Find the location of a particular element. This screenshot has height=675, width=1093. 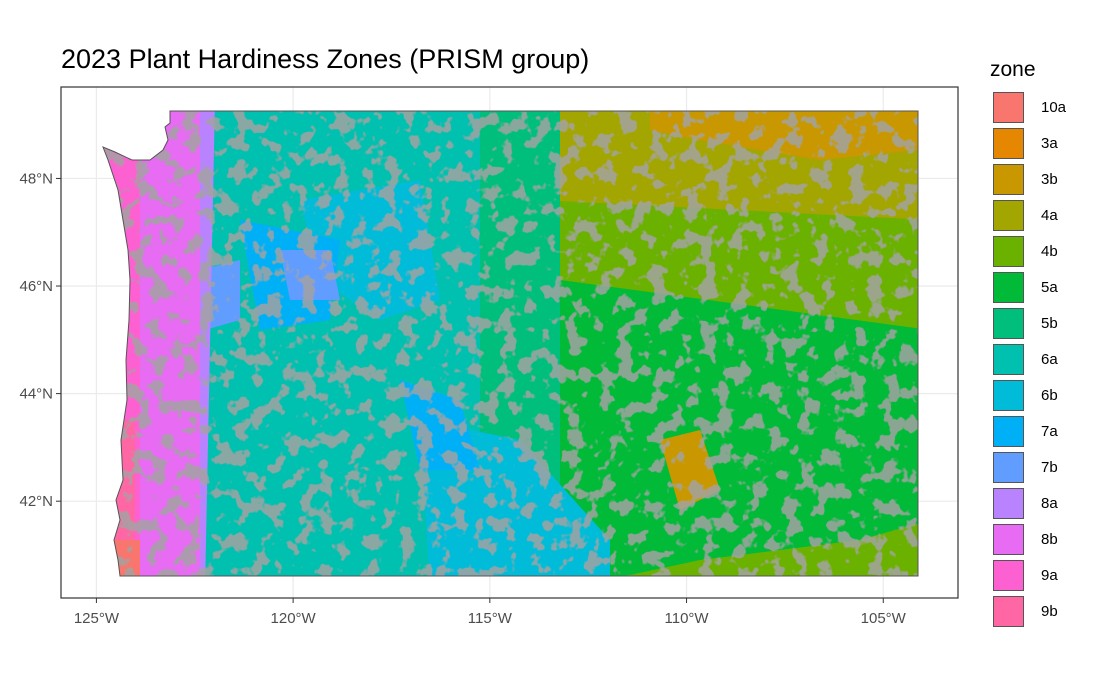

legend-label: 7b is located at coordinates (1049, 467).